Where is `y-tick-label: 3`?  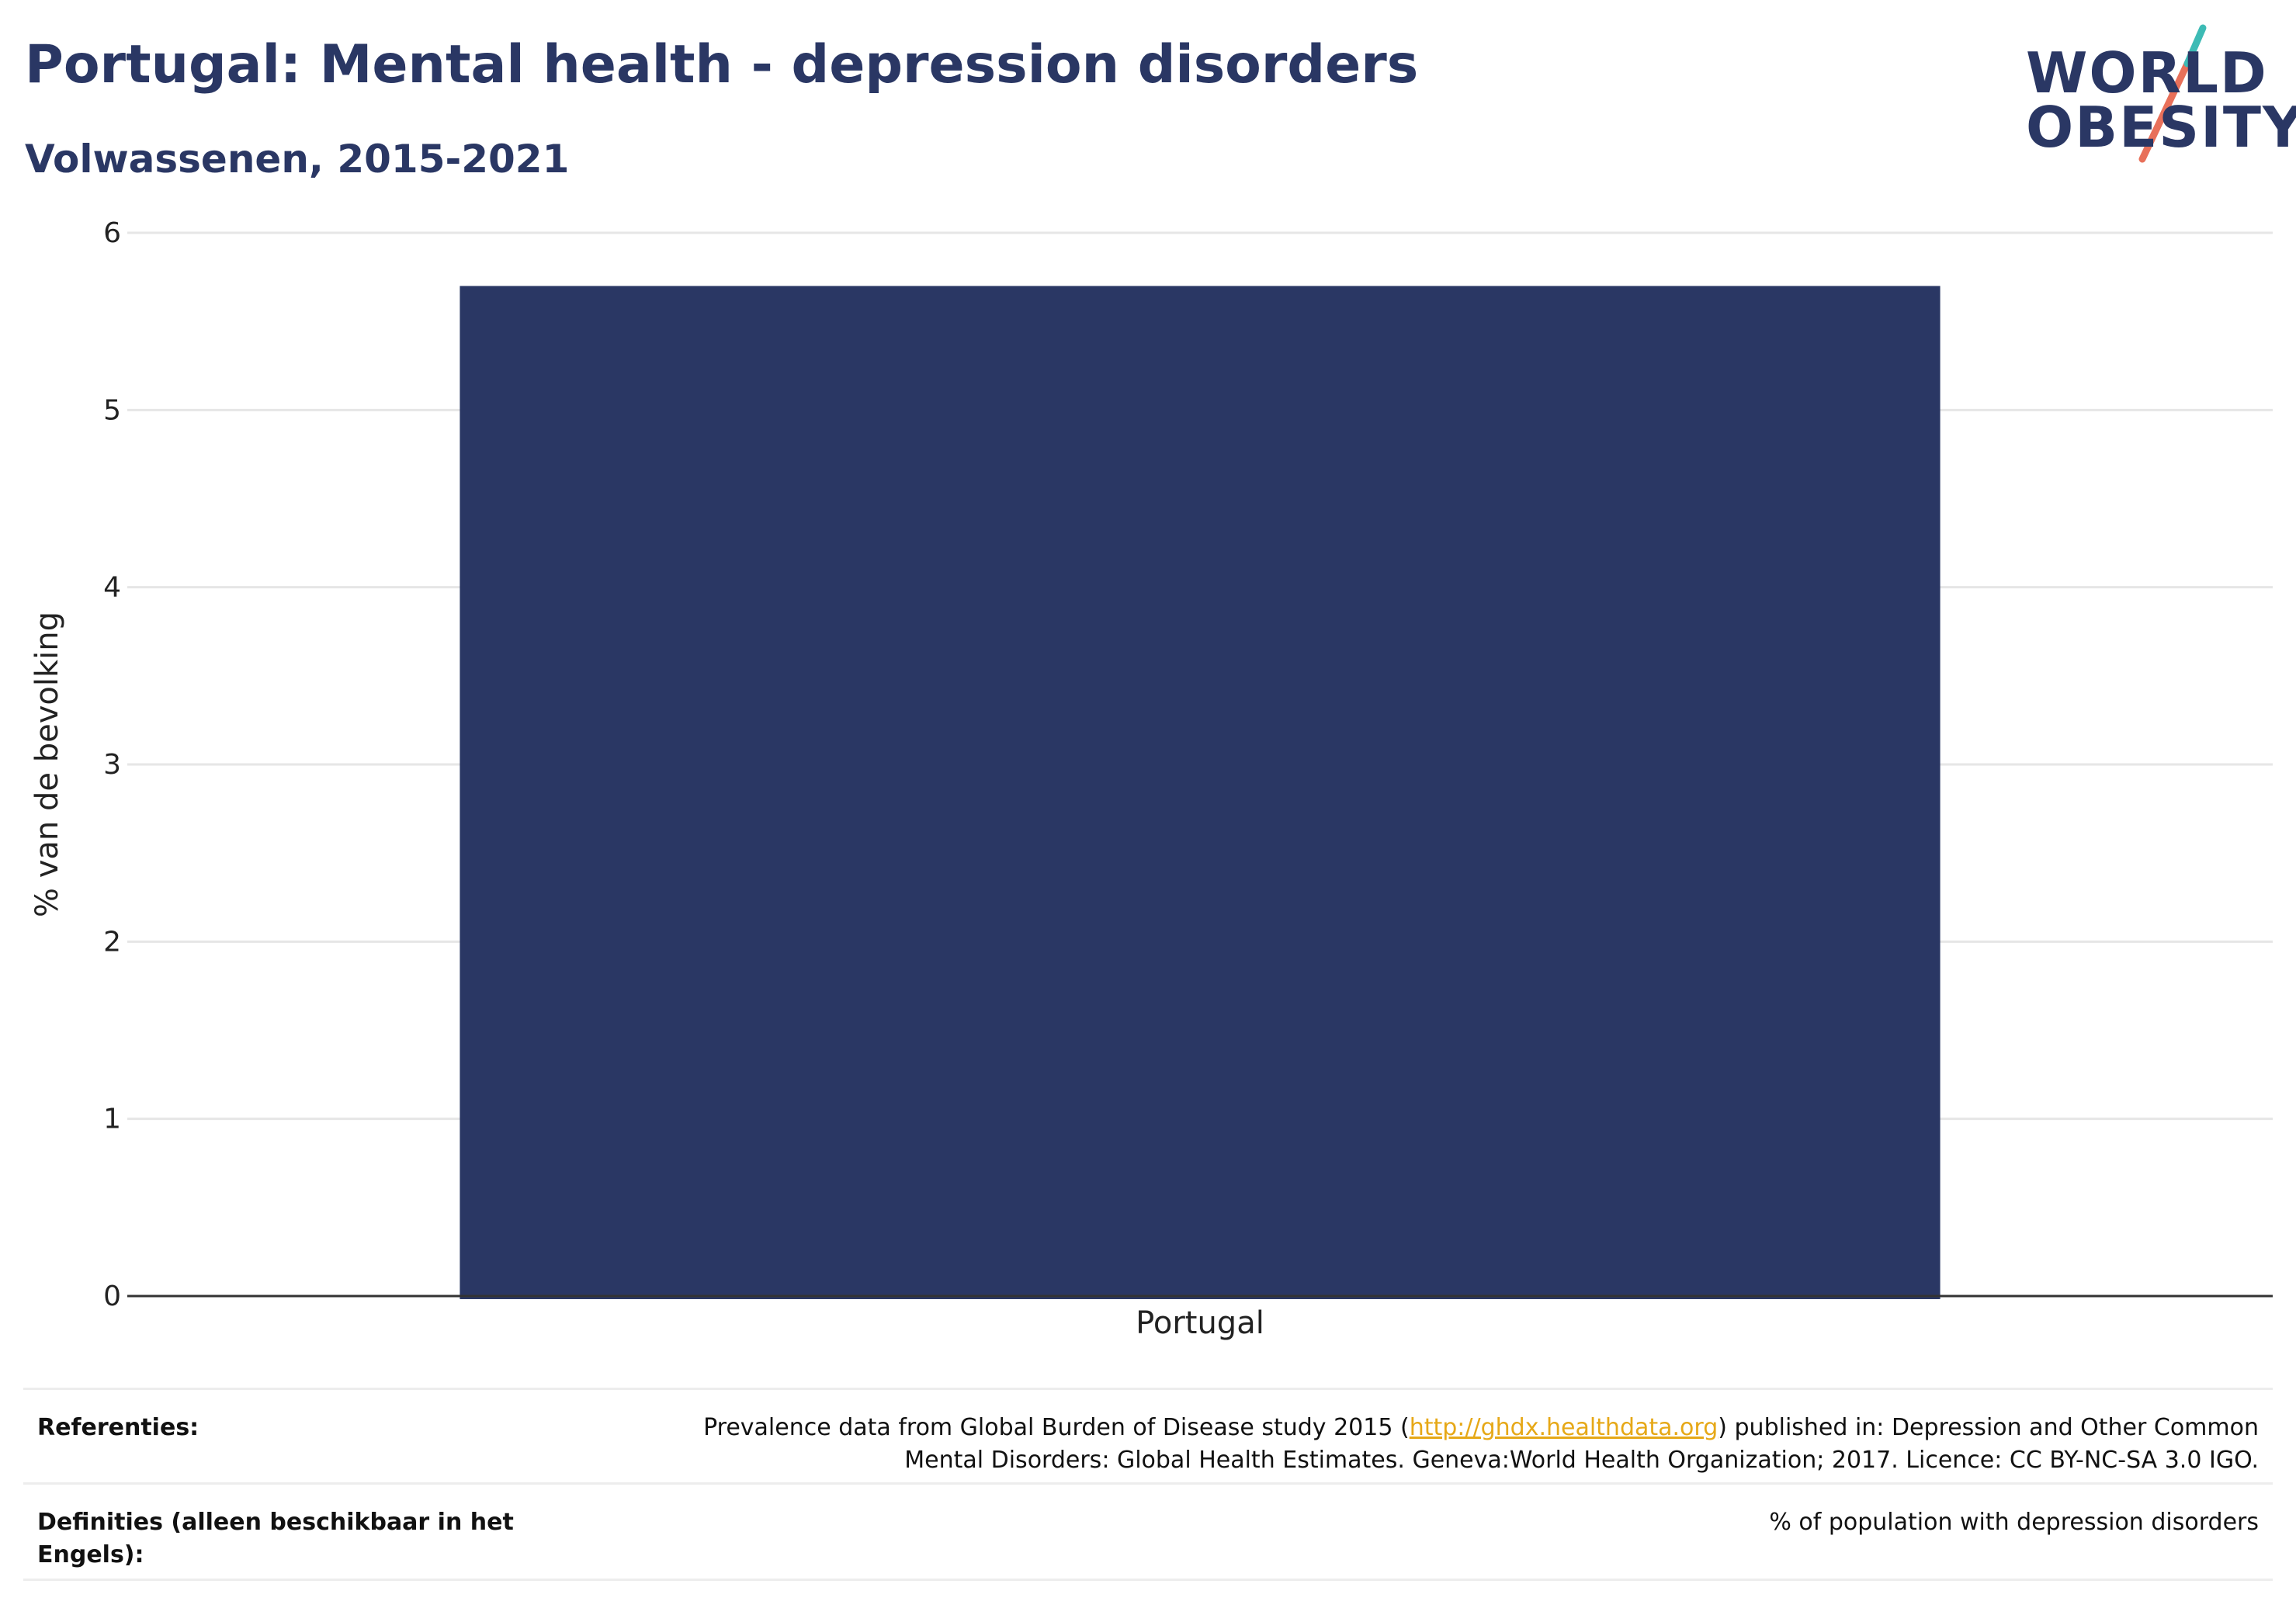 y-tick-label: 3 is located at coordinates (112, 765).